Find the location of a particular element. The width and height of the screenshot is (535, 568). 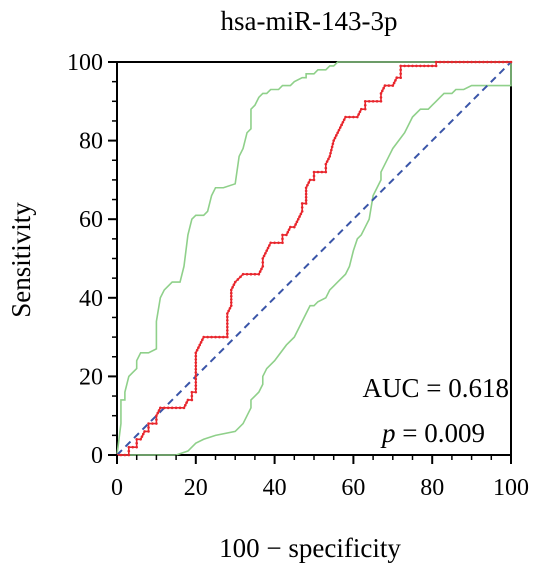

x-tick-label: 40 is located at coordinates (275, 488).